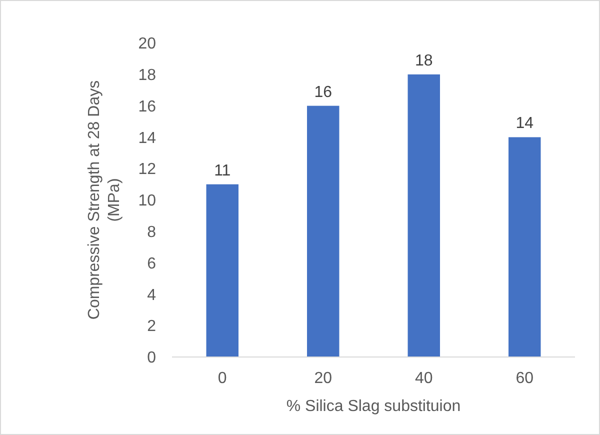 The image size is (600, 435). Describe the element at coordinates (525, 123) in the screenshot. I see `data-label: 14` at that location.